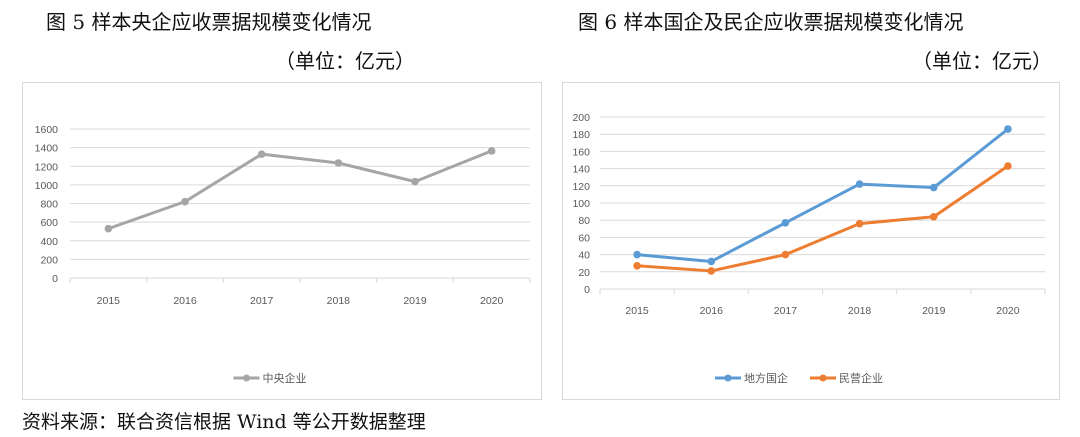 This screenshot has width=1080, height=437. What do you see at coordinates (47, 130) in the screenshot?
I see `y-tick-label: 1600` at bounding box center [47, 130].